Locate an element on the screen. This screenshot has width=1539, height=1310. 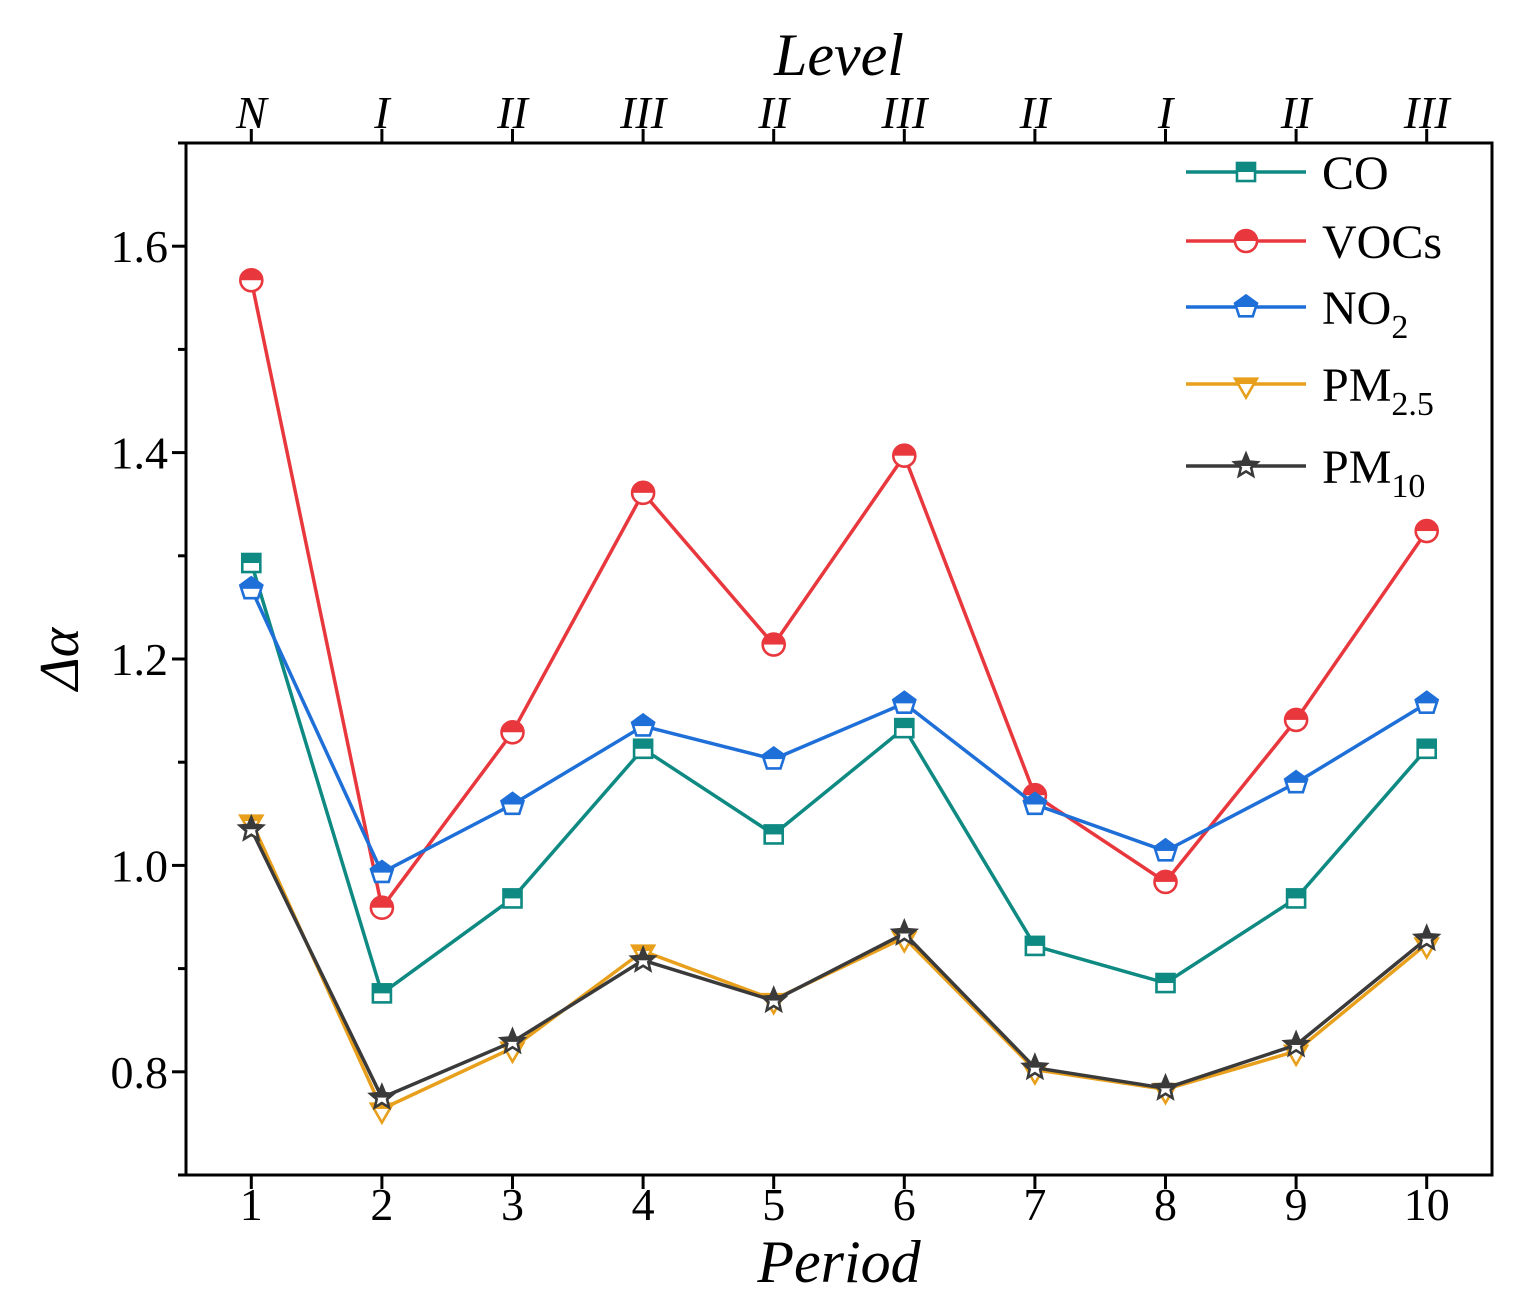
legend-item-no2: NO2 is located at coordinates (1297, 314).